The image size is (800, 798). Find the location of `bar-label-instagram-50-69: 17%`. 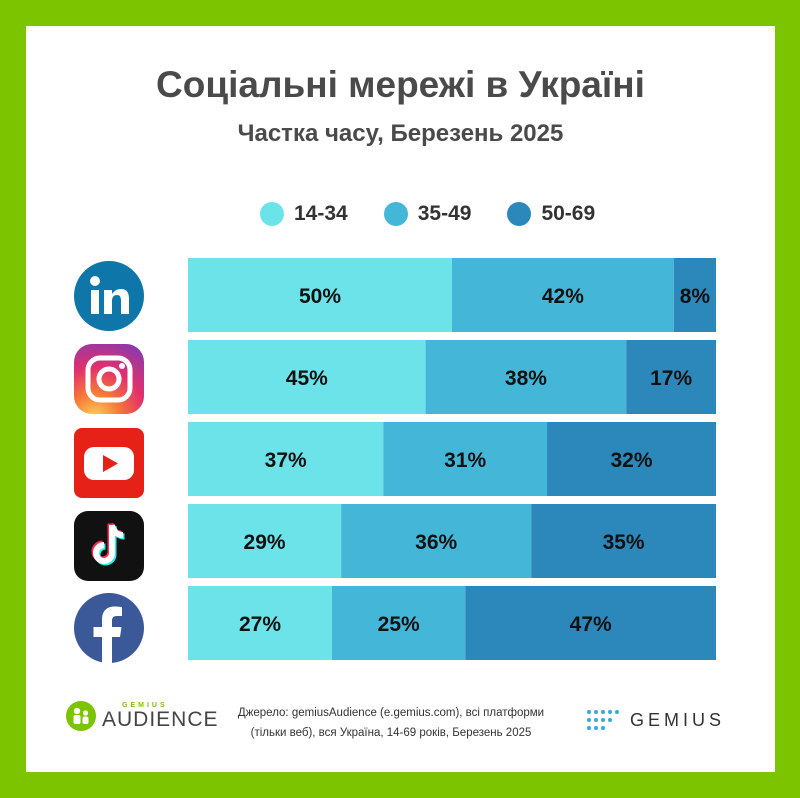

bar-label-instagram-50-69: 17% is located at coordinates (671, 378).